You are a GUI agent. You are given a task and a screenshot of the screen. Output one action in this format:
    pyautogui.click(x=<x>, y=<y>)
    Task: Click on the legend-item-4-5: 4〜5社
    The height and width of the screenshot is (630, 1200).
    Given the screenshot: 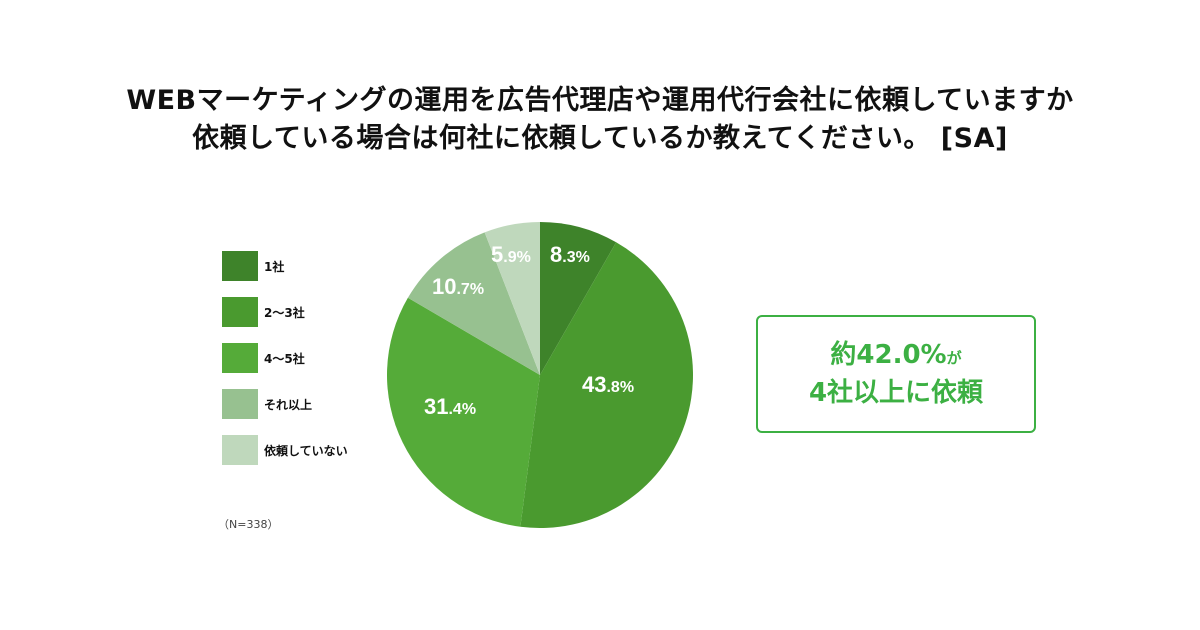 What is the action you would take?
    pyautogui.click(x=285, y=358)
    